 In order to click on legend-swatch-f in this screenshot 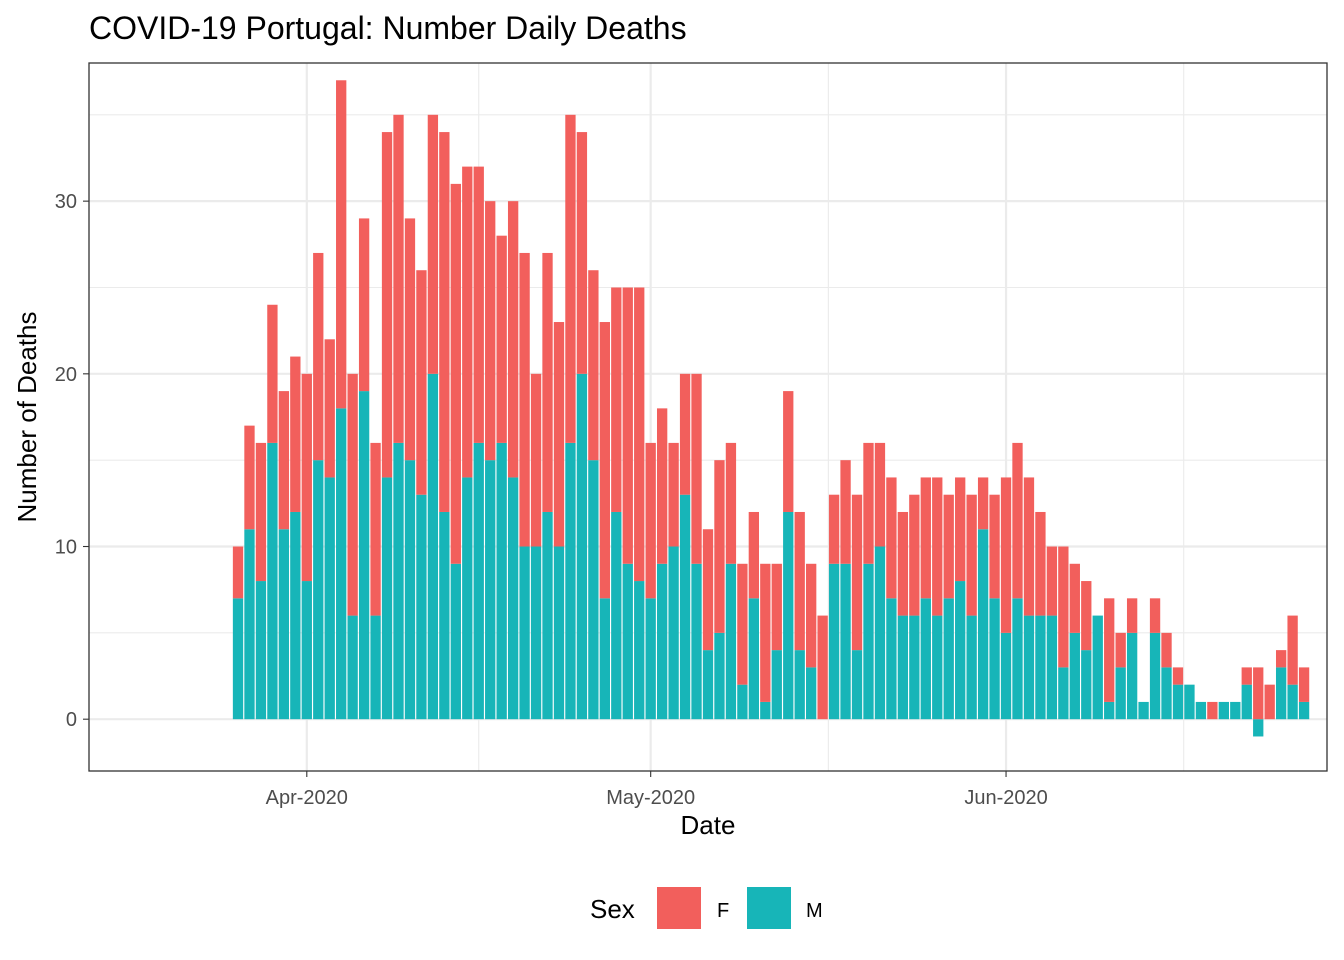, I will do `click(679, 908)`.